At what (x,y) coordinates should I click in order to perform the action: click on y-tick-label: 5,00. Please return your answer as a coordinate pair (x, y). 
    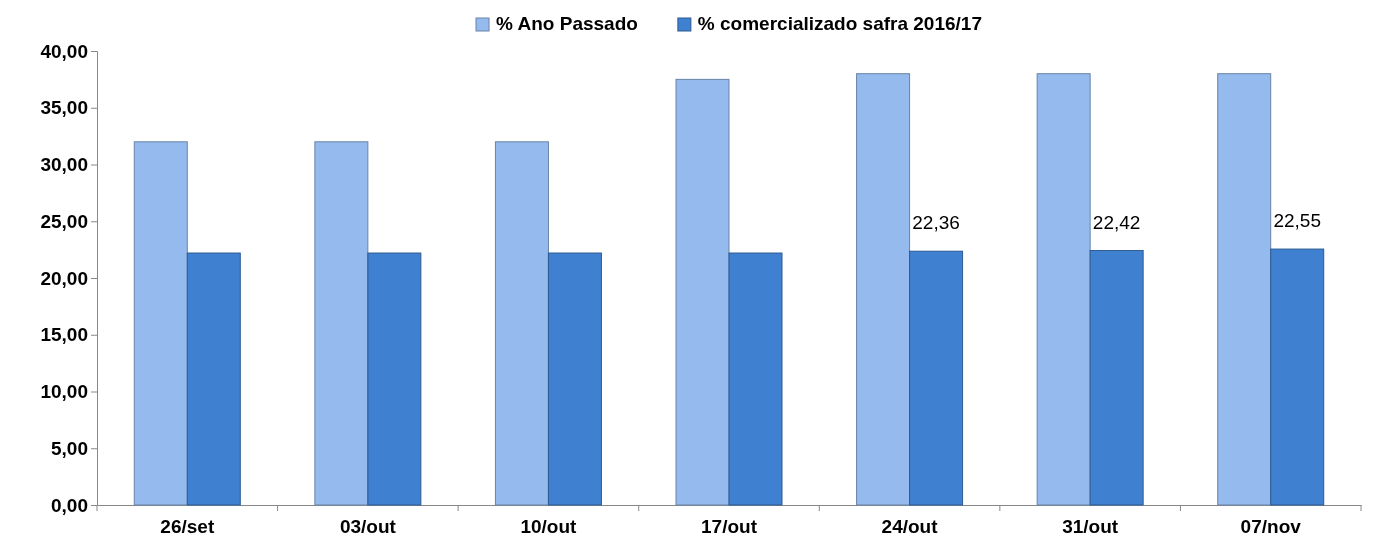
    Looking at the image, I should click on (69, 448).